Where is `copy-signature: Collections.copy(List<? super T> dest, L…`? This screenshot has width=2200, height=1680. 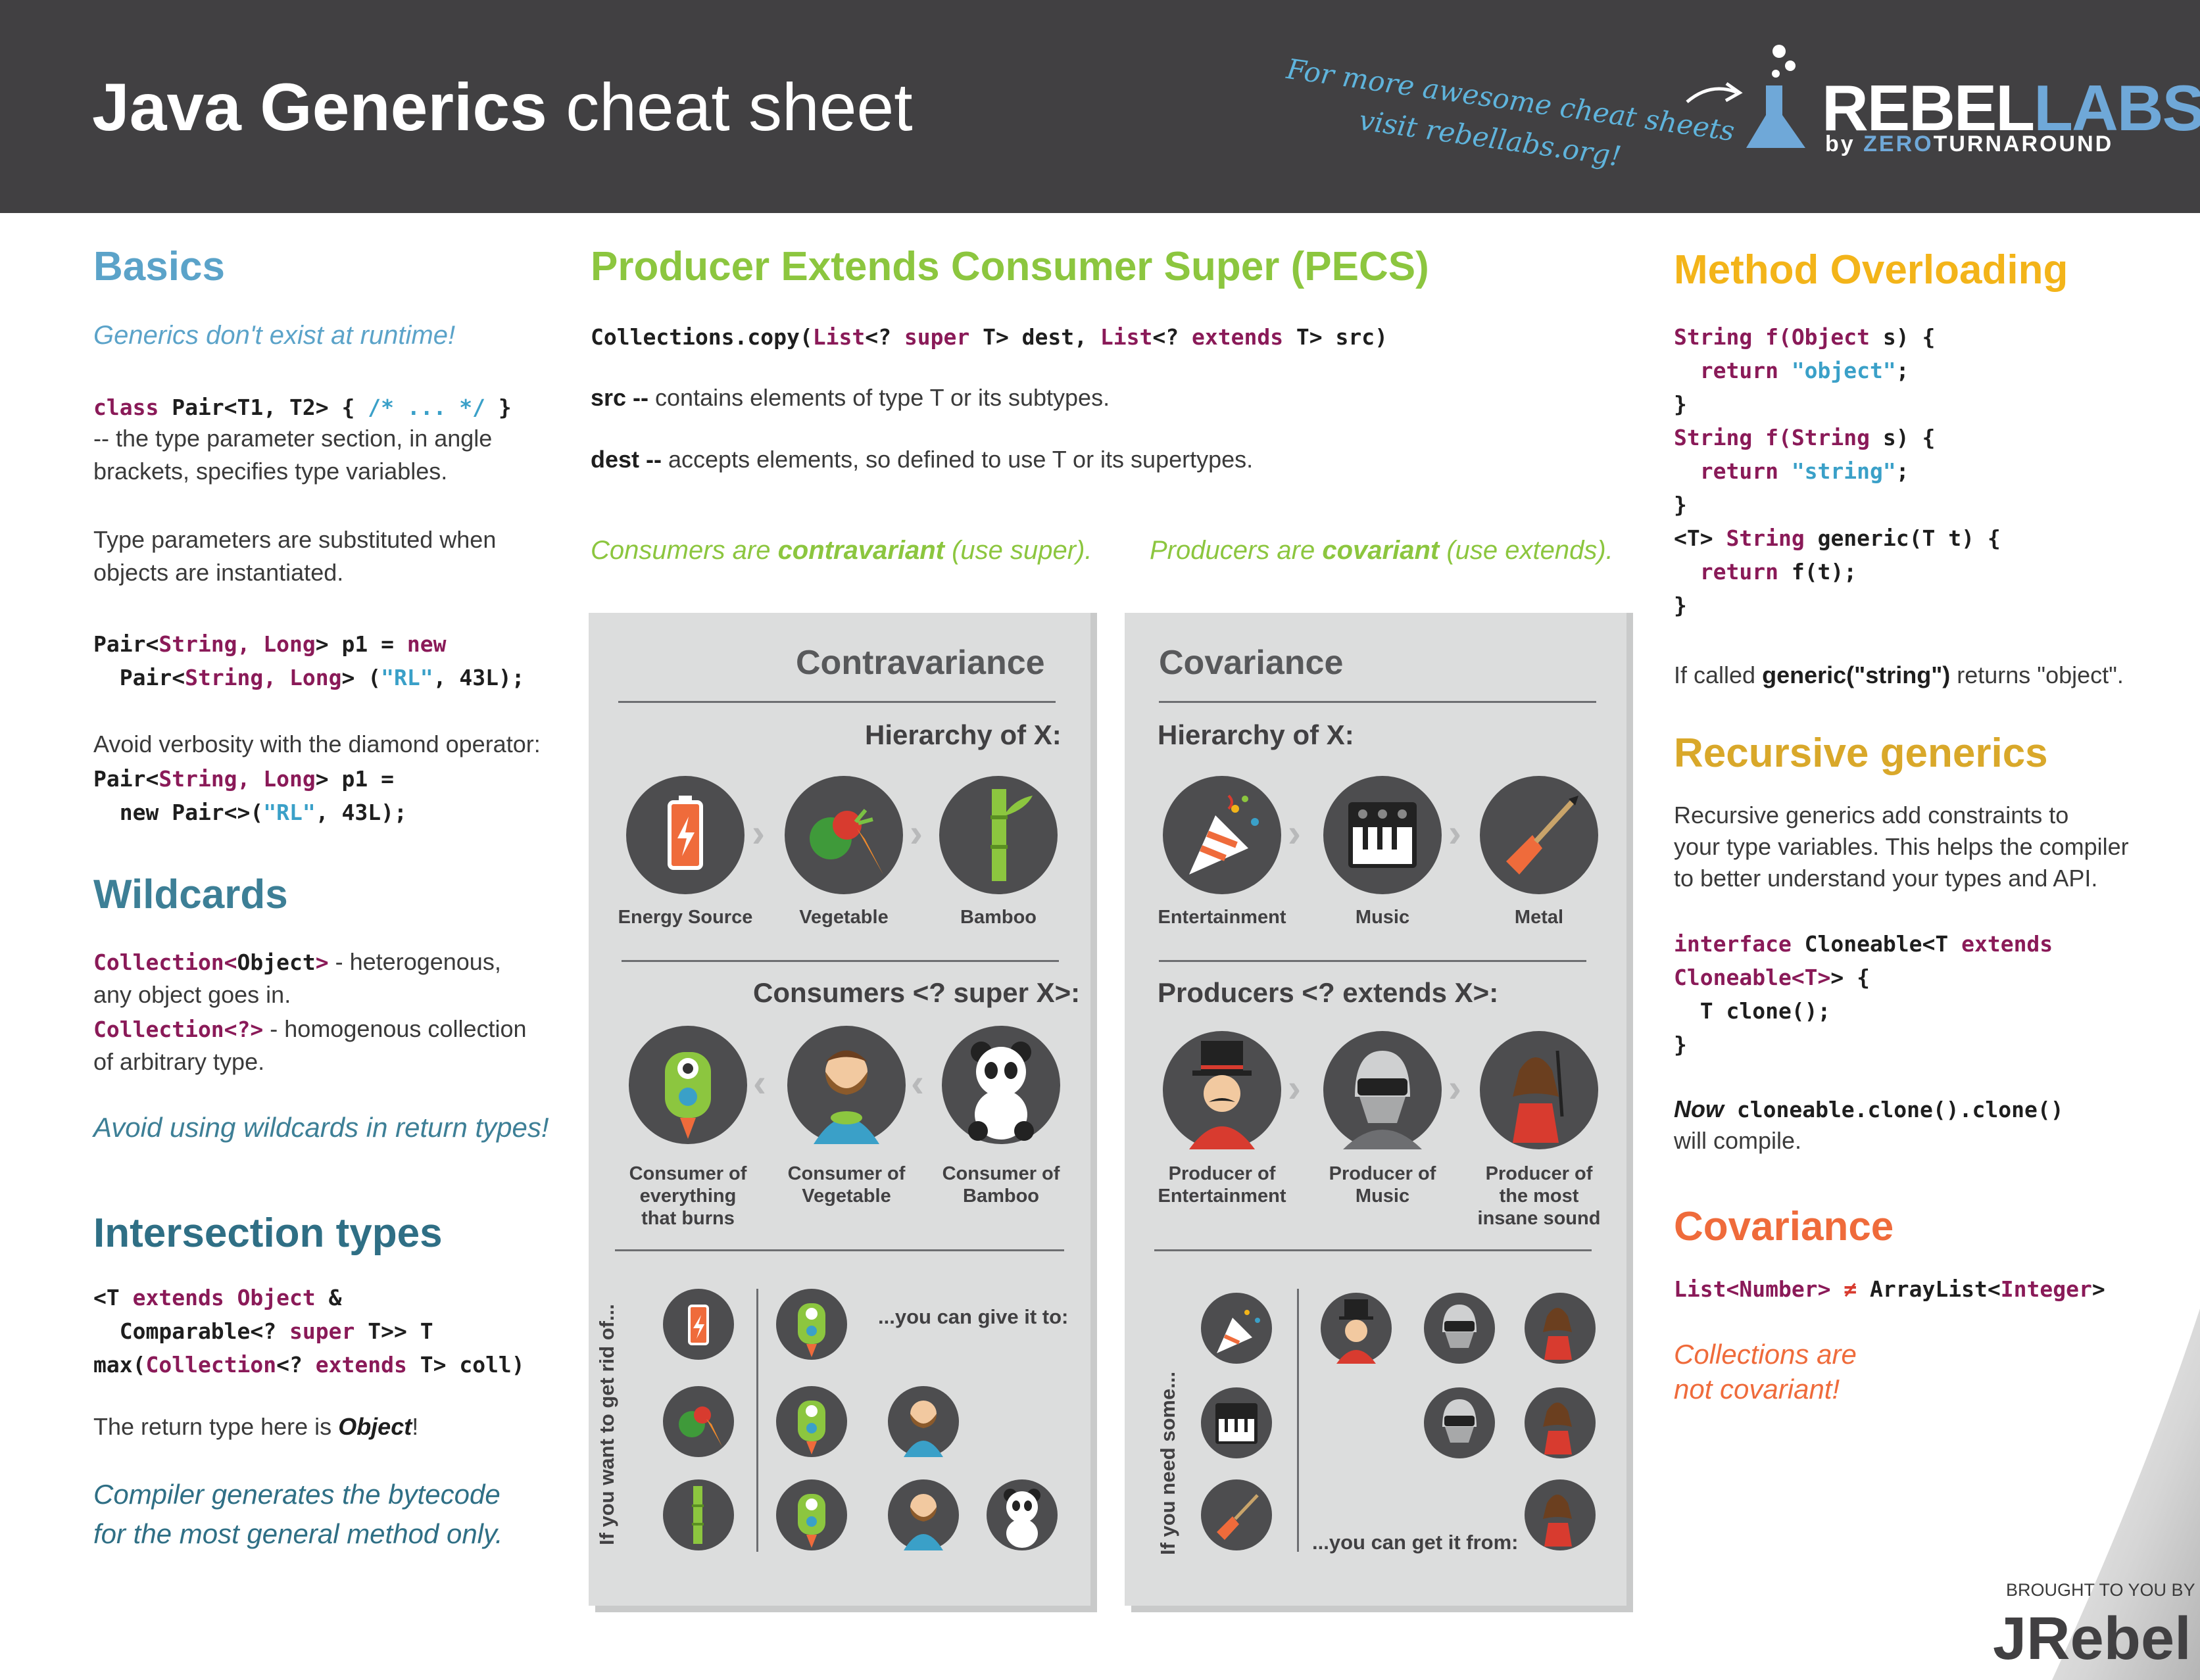
copy-signature: Collections.copy(List<? super T> dest, L… is located at coordinates (990, 337).